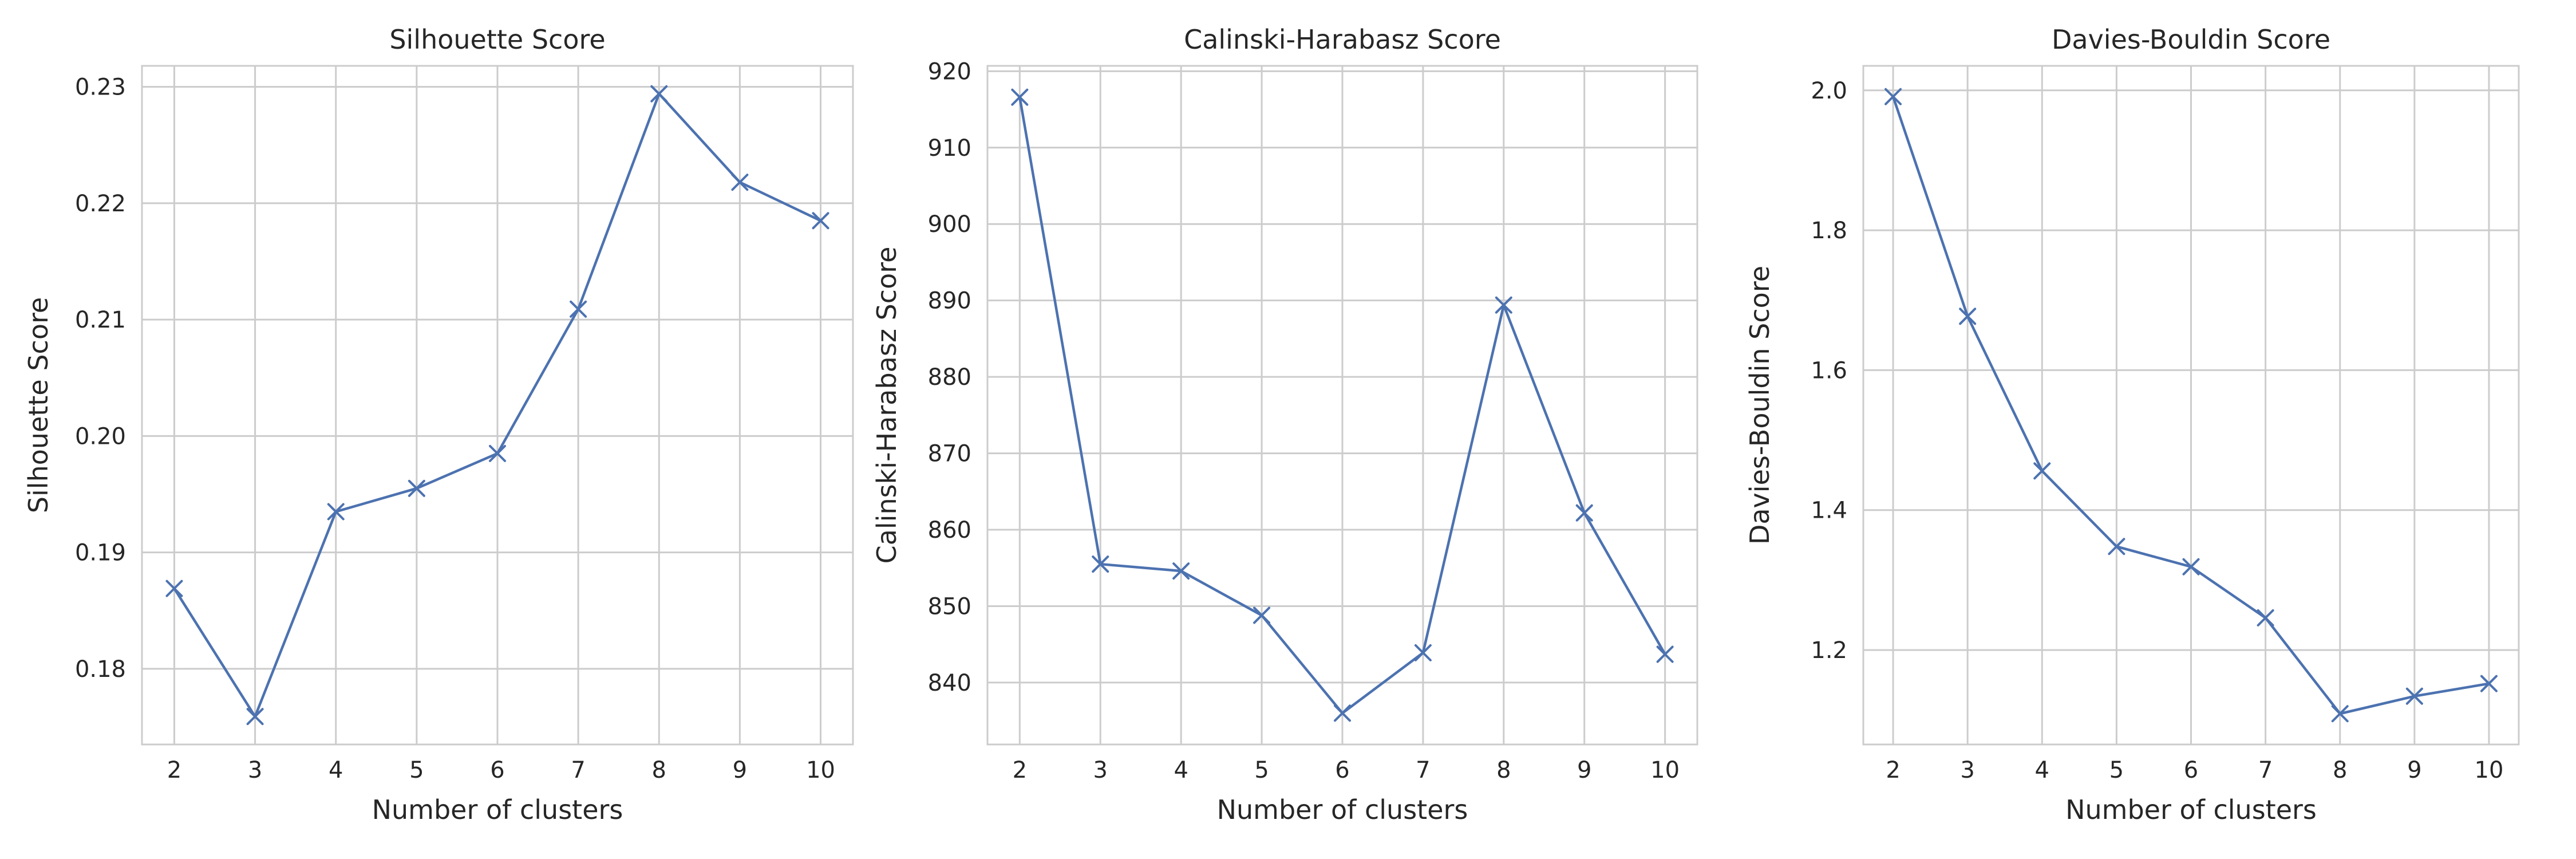 The height and width of the screenshot is (859, 2576). What do you see at coordinates (100, 204) in the screenshot?
I see `y-tick-label: 0.22` at bounding box center [100, 204].